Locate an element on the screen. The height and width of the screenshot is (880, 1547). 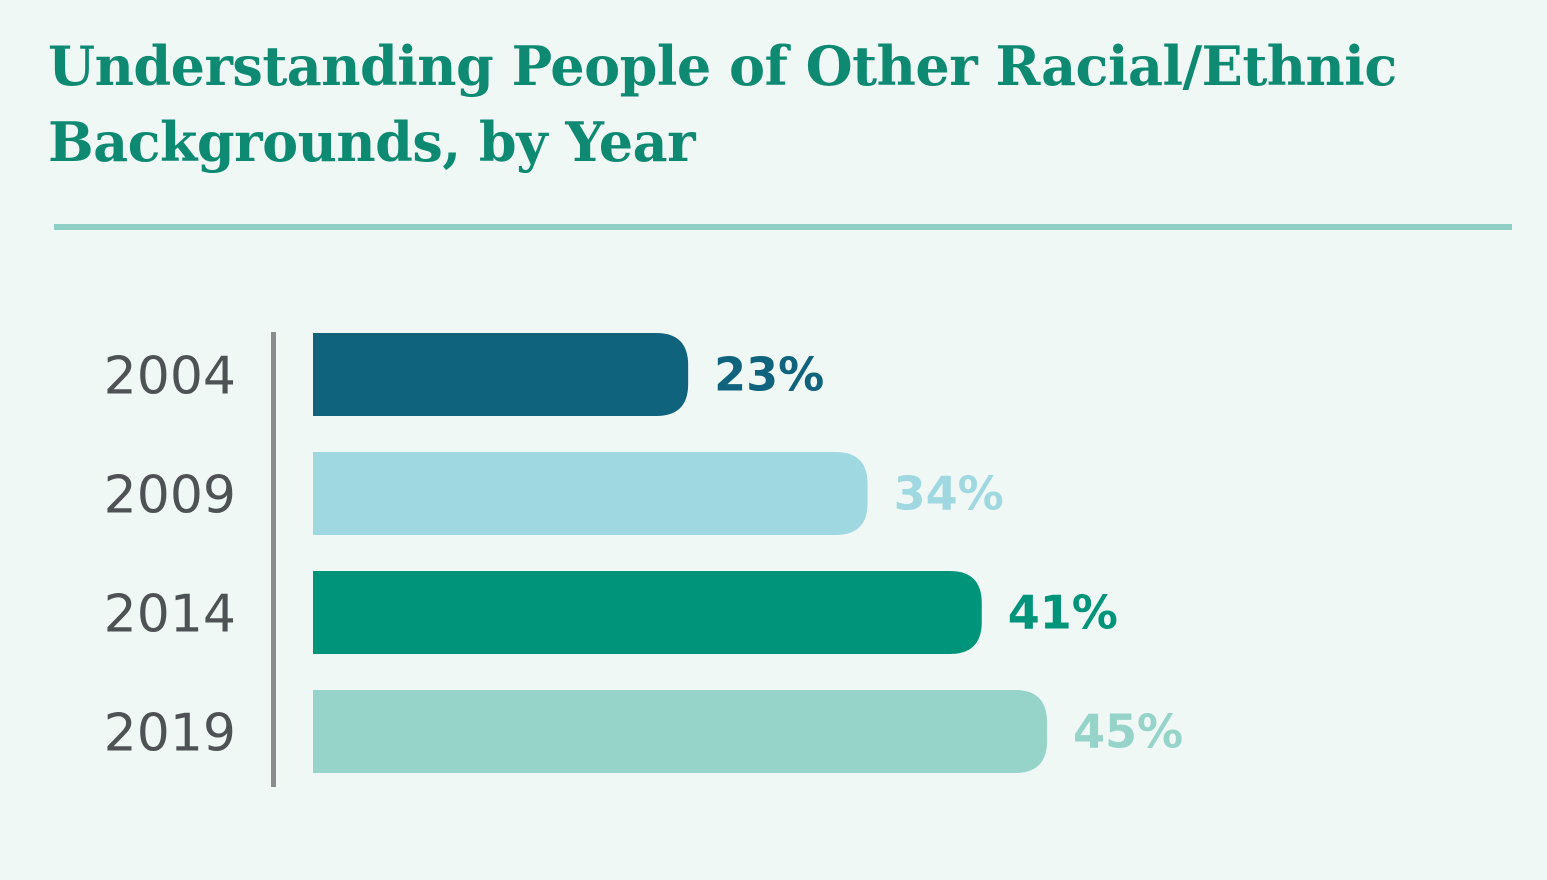
value-label-2009: 34% is located at coordinates (949, 494).